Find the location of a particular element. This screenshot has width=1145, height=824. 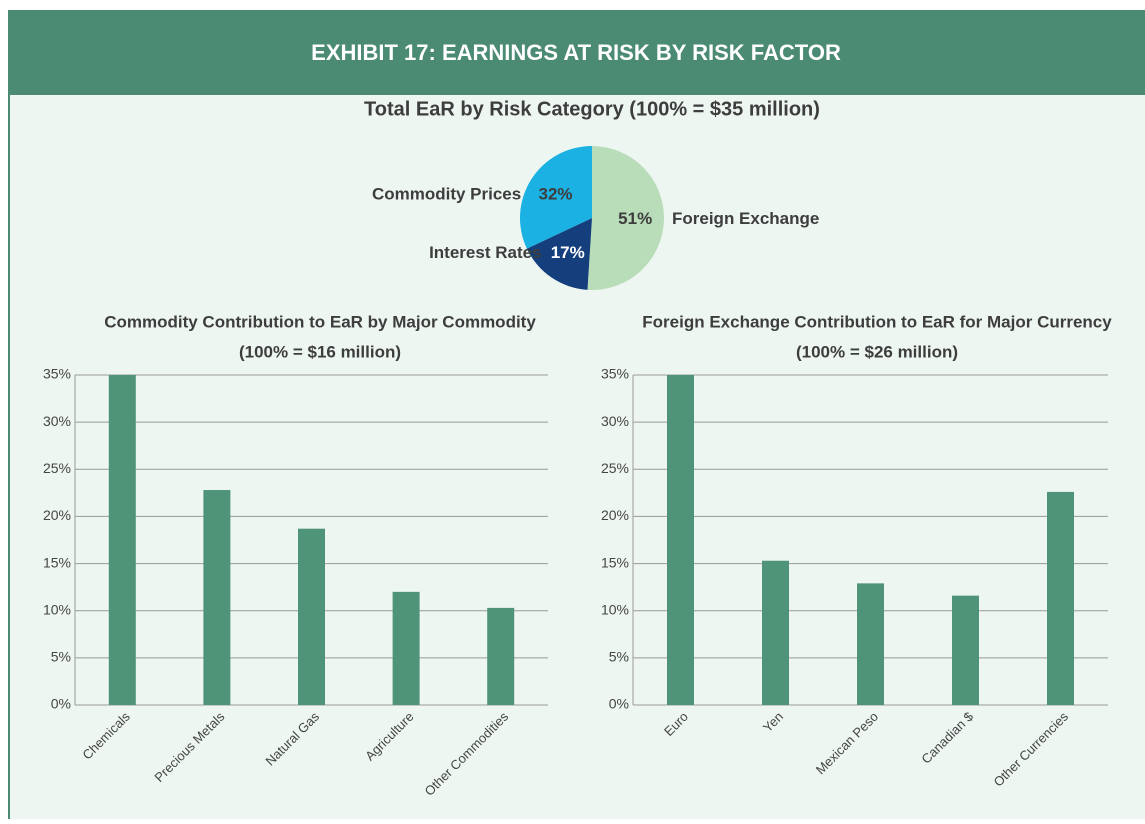

header-band is located at coordinates (576, 52).